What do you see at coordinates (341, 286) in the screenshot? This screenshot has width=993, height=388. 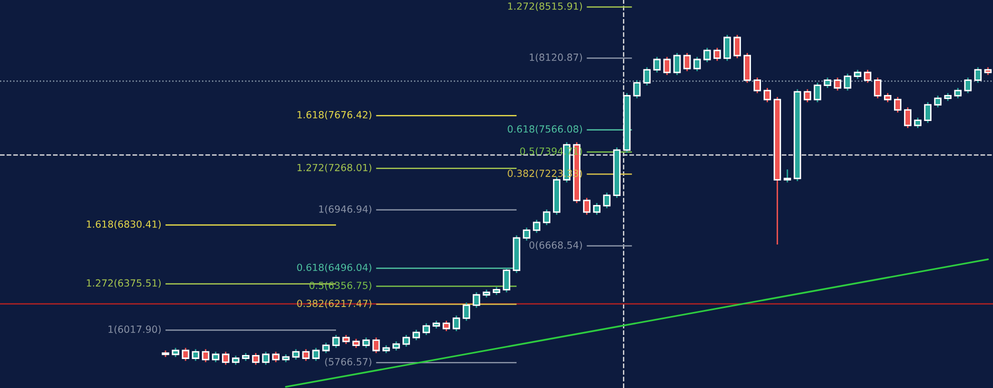 I see `ref-line-label: 0.5(6356.75)` at bounding box center [341, 286].